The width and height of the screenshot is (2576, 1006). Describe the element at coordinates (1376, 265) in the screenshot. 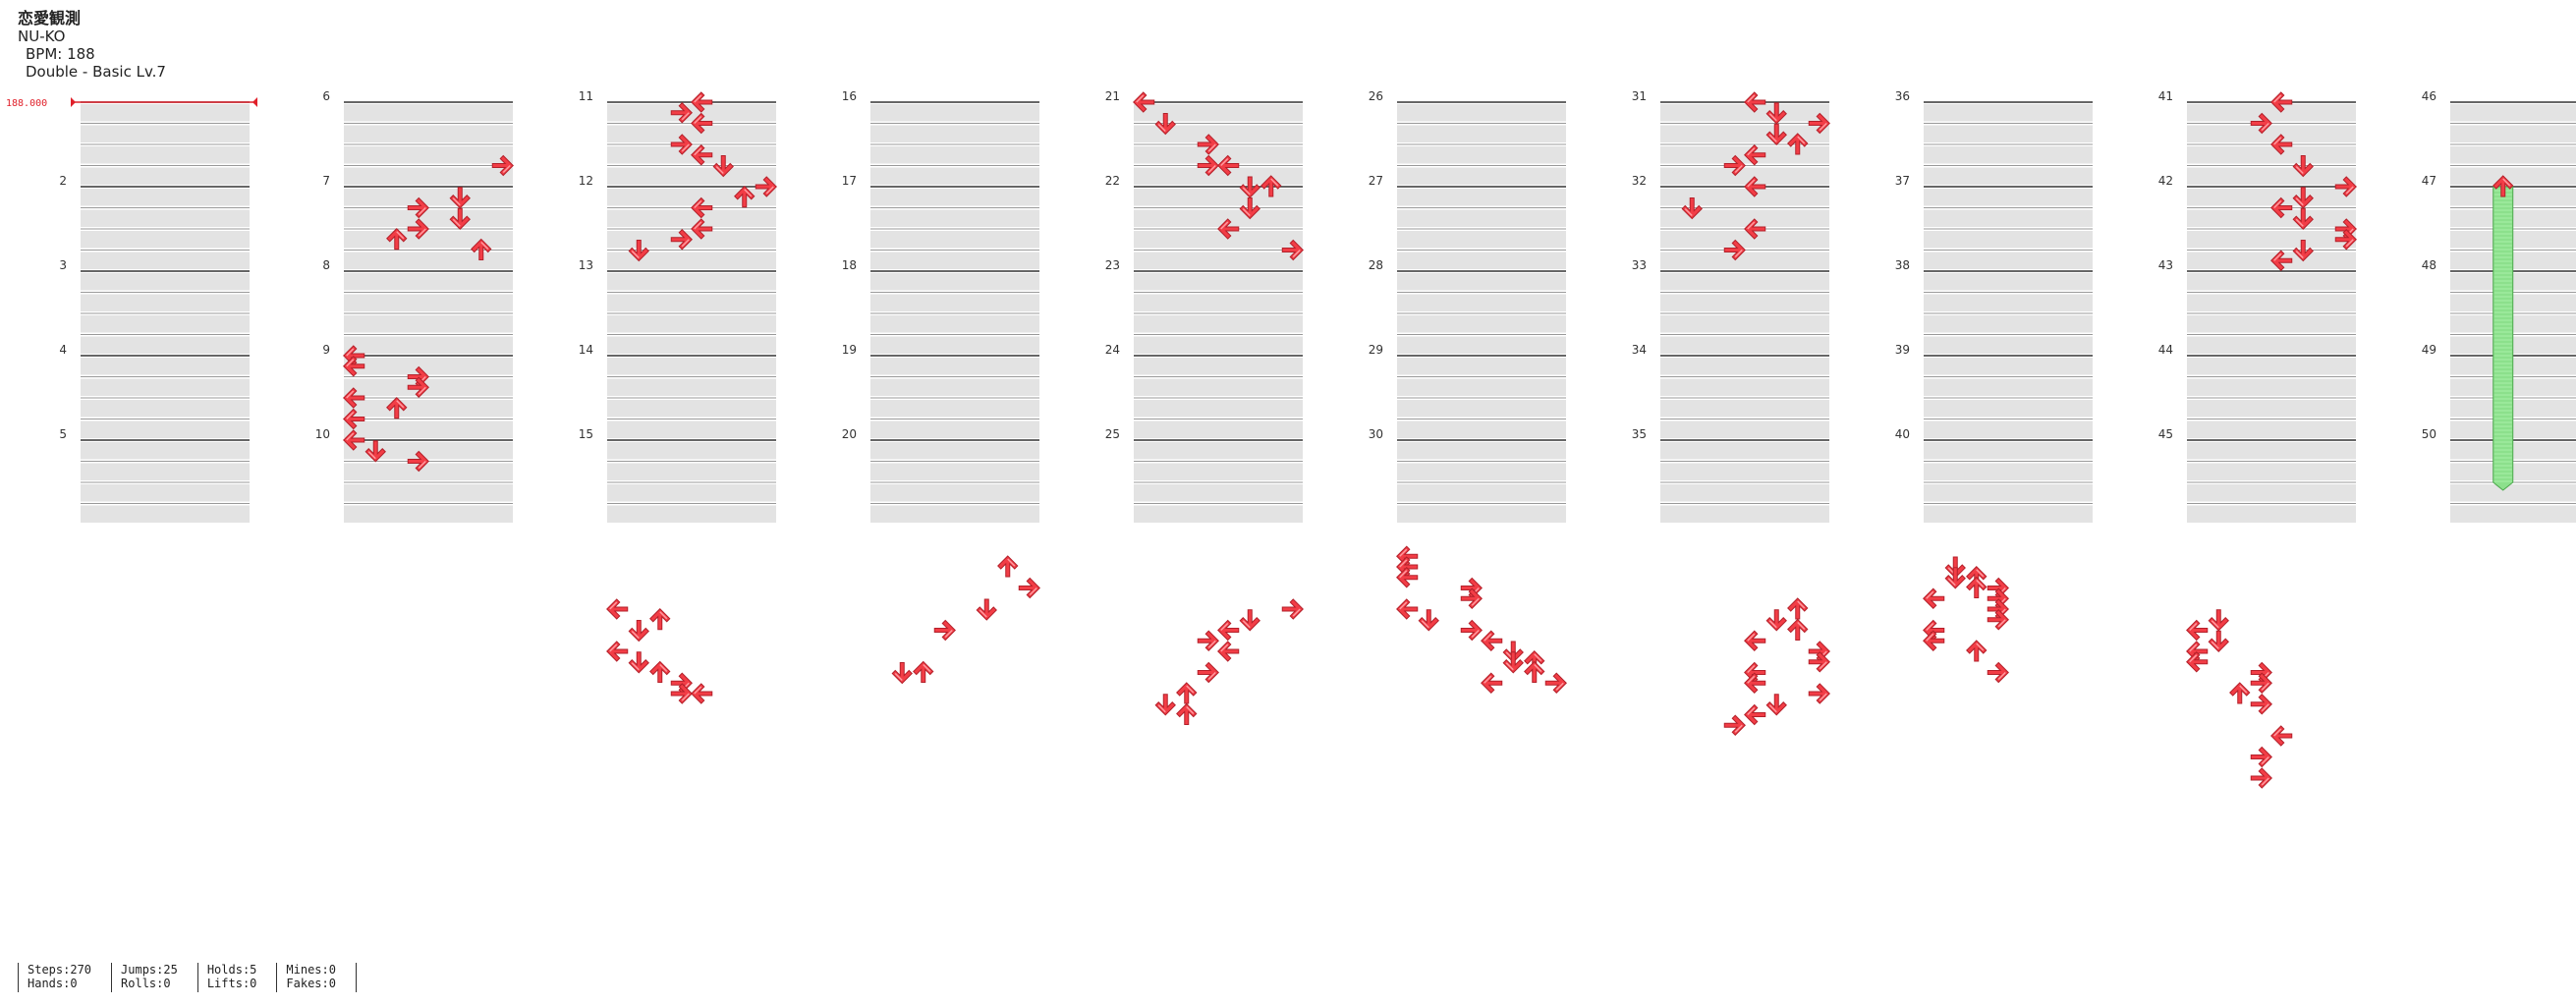

I see `measure-number: 28` at that location.